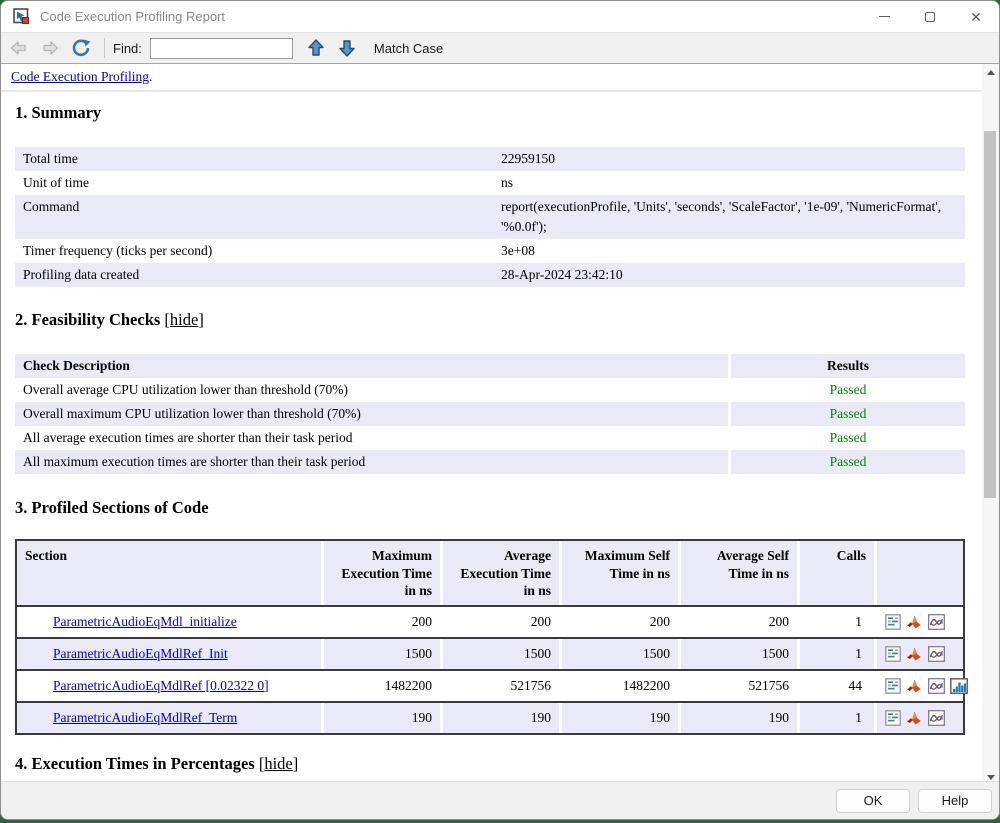 This screenshot has width=1000, height=823. Describe the element at coordinates (104, 48) in the screenshot. I see `toolbar-separator` at that location.